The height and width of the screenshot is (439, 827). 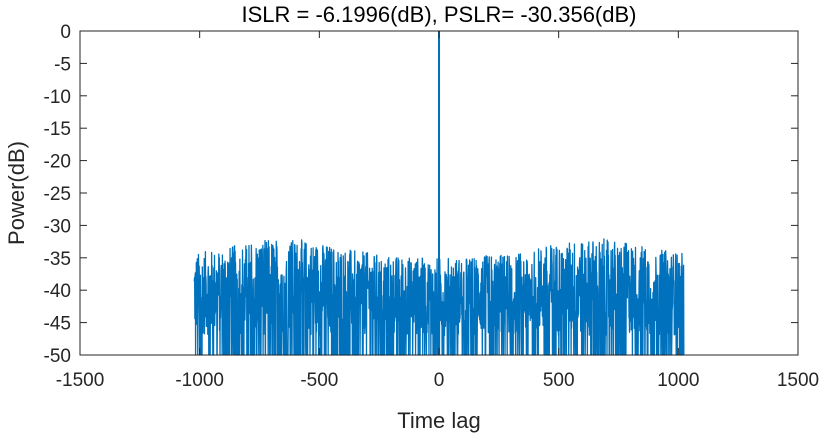 What do you see at coordinates (678, 380) in the screenshot?
I see `x-tick-label: 1000` at bounding box center [678, 380].